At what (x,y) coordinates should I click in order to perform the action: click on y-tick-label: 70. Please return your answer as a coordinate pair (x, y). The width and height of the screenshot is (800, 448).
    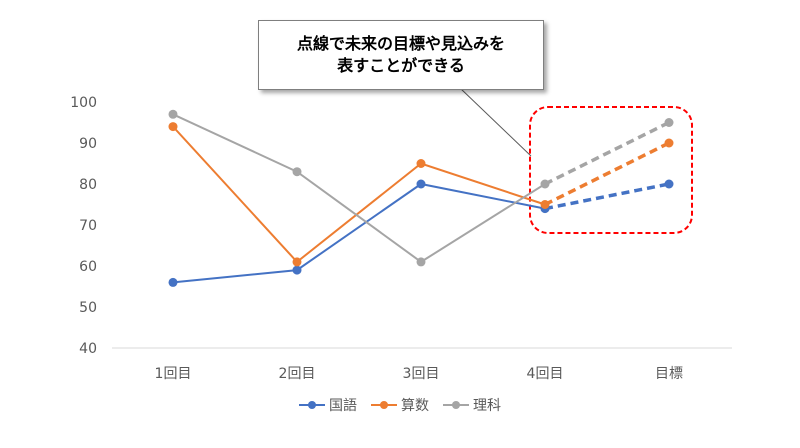
    Looking at the image, I should click on (88, 226).